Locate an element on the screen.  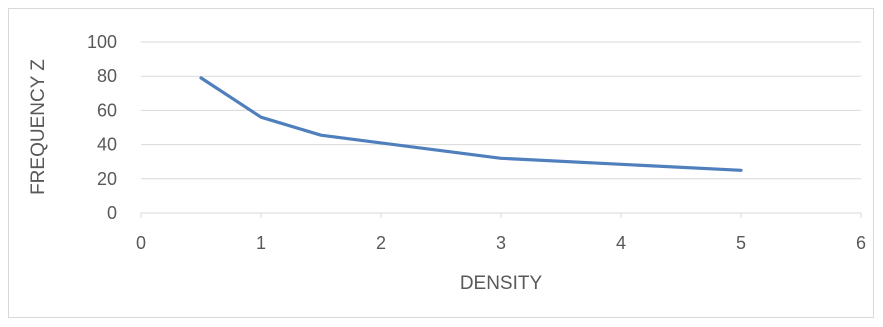
x-axis-ticks: 0 1 2 3 4 5 6 is located at coordinates (501, 243).